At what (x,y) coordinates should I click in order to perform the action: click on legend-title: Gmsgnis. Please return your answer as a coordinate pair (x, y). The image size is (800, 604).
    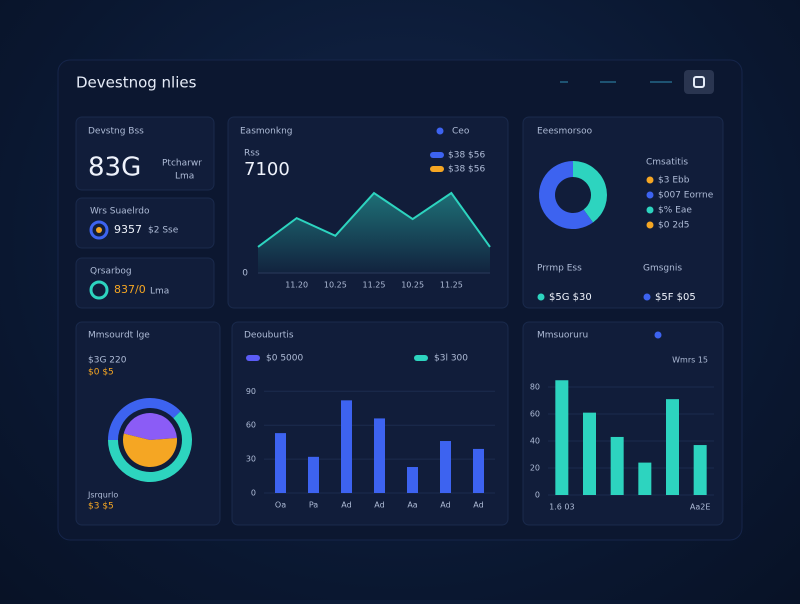
    Looking at the image, I should click on (662, 269).